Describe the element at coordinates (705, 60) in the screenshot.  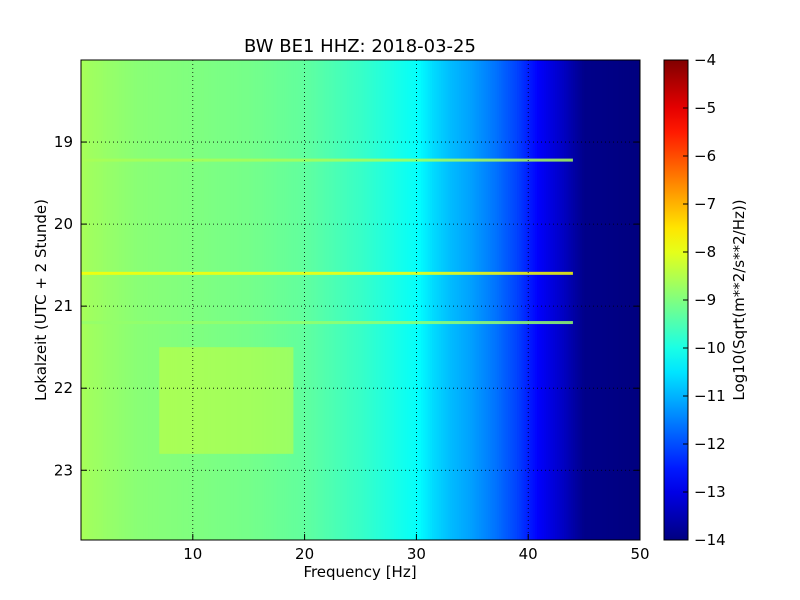
I see `colorbar-tick-label: −4` at that location.